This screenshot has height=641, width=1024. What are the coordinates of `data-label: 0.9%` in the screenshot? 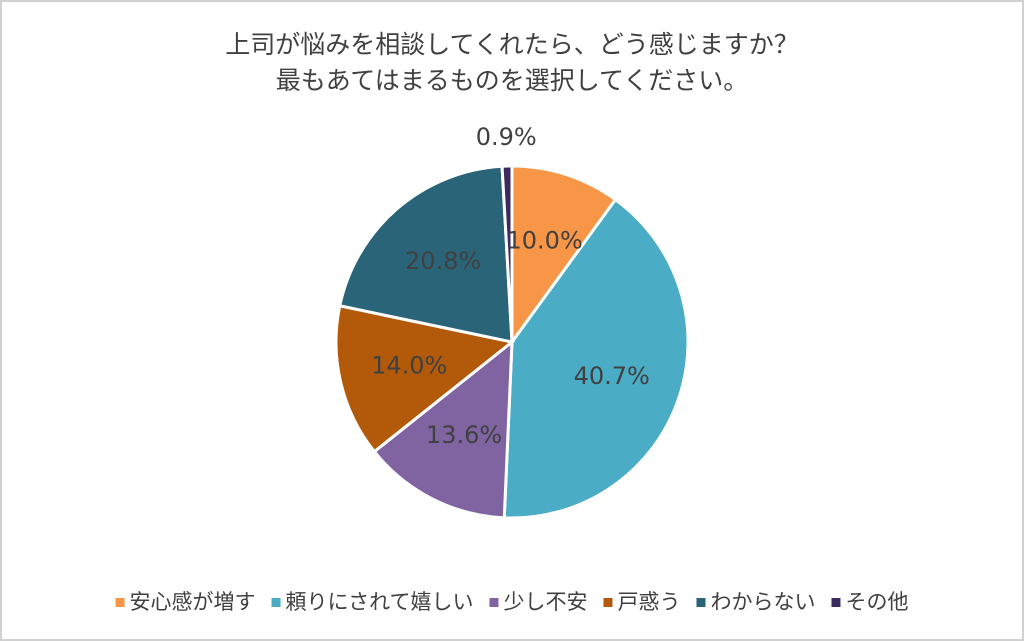 It's located at (506, 137).